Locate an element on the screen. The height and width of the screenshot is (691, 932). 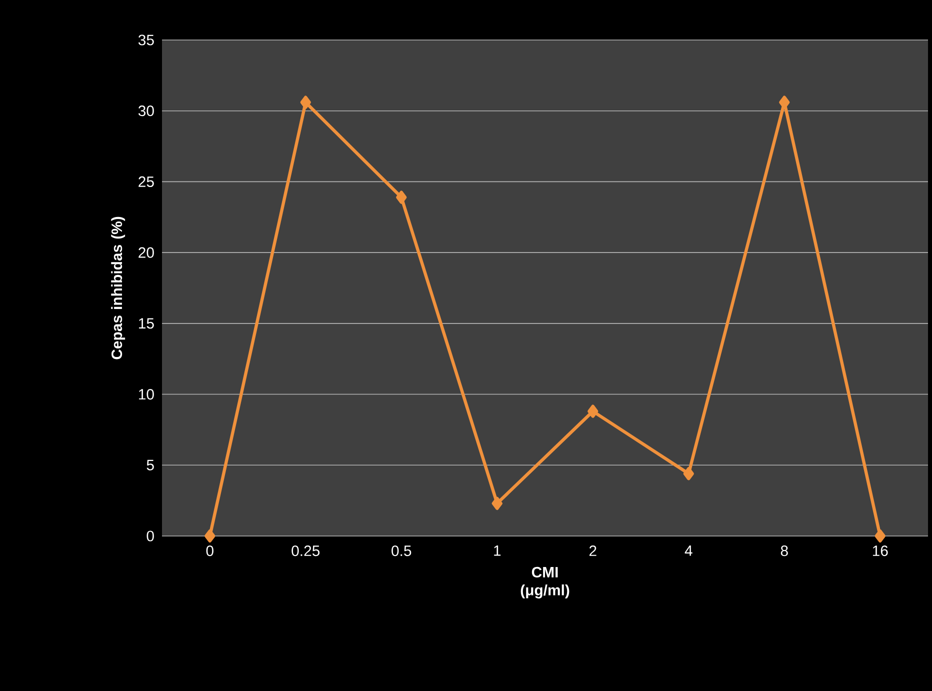
x-tick-label: 2 is located at coordinates (592, 550).